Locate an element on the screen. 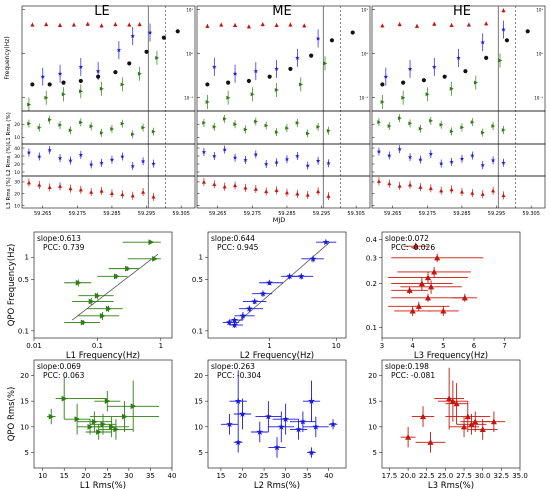 This screenshot has height=489, width=550. y-tick-label: 0.5 is located at coordinates (197, 280).